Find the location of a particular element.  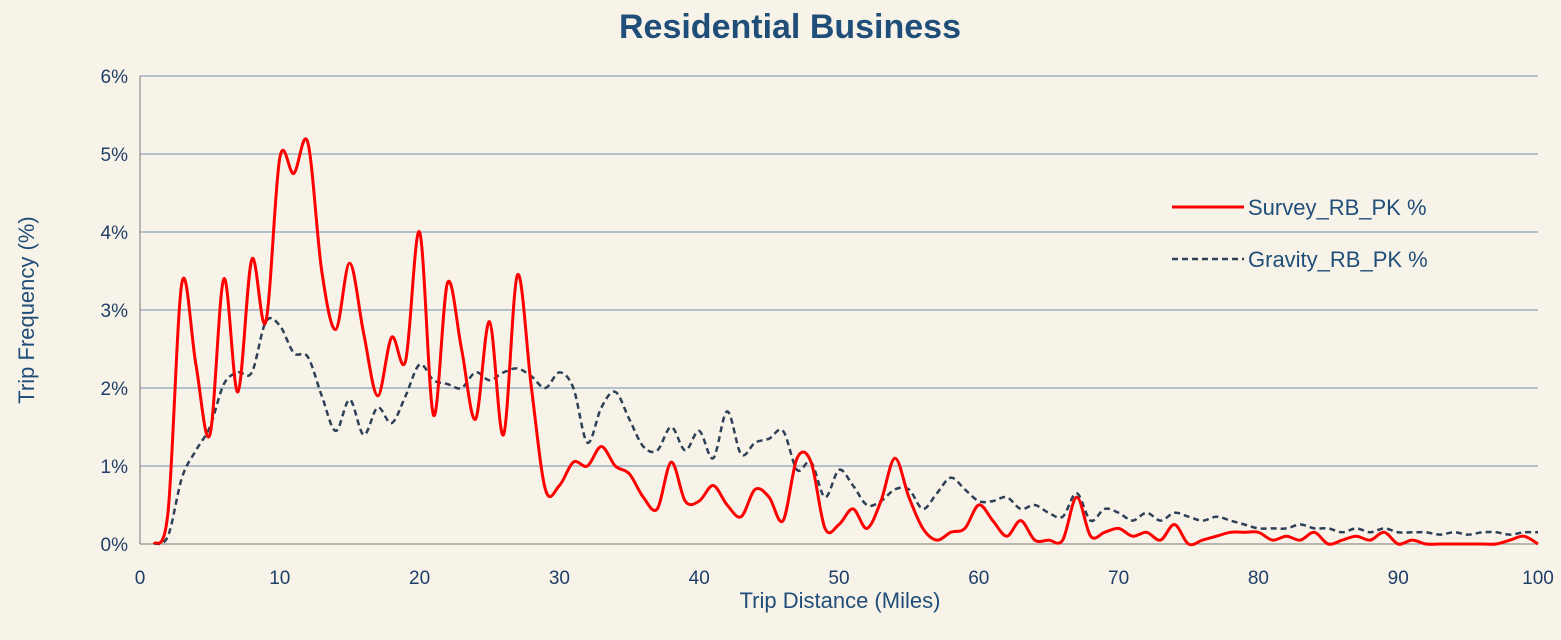

chart-title: Residential Business is located at coordinates (790, 27).